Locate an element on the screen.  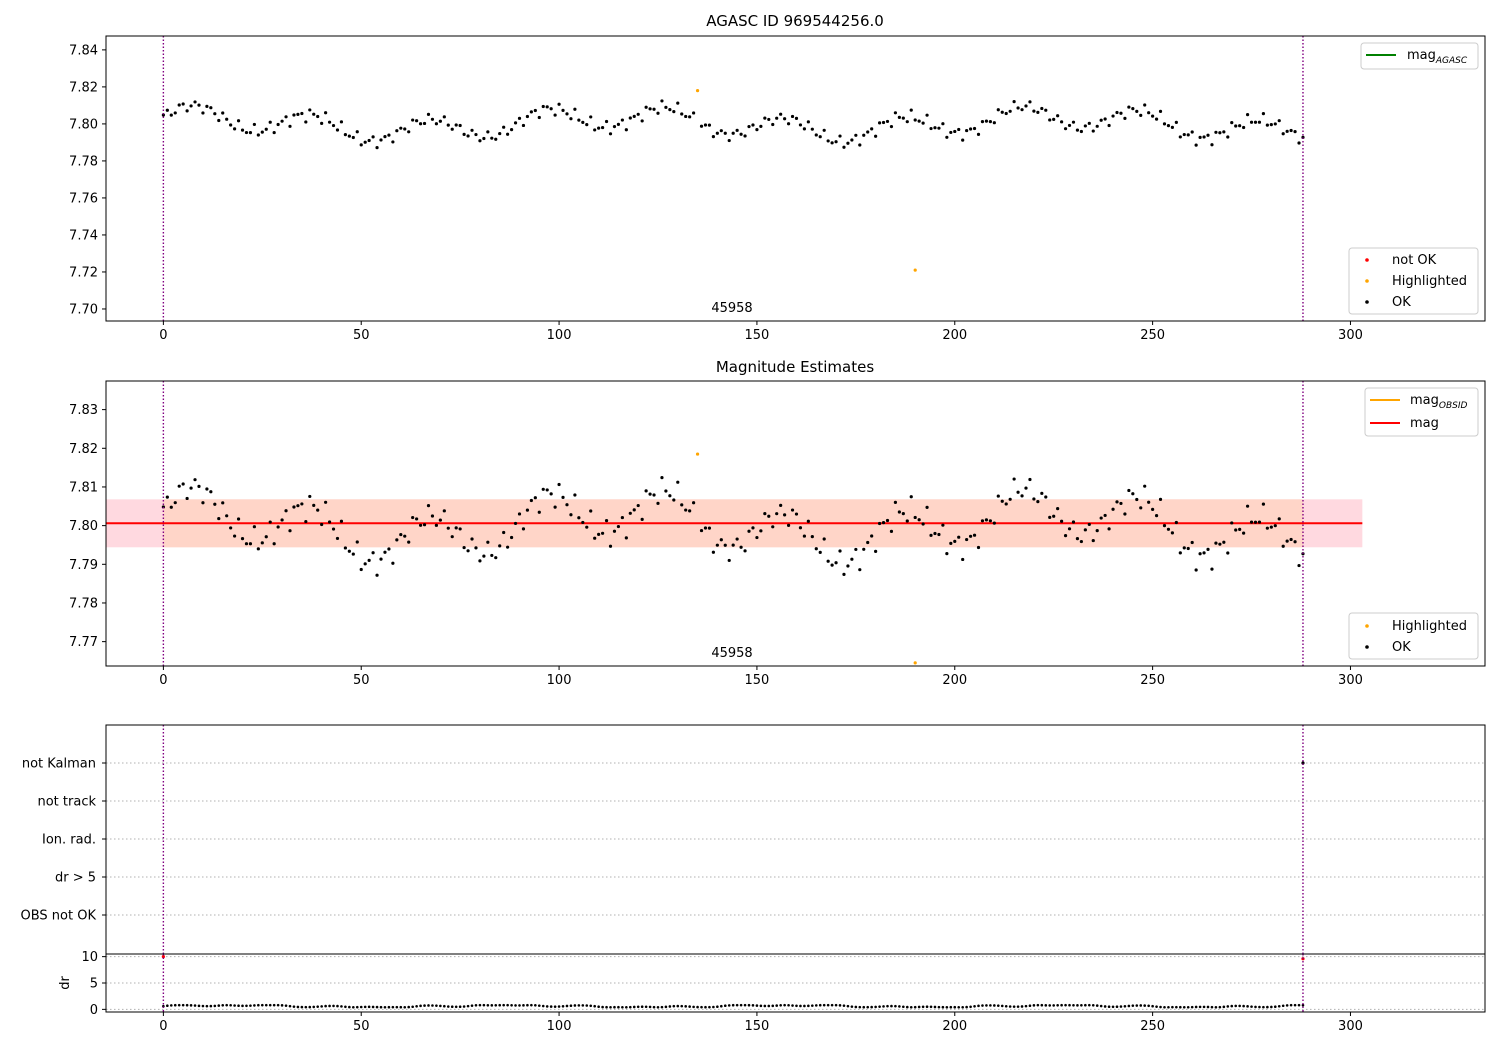
y-tick-label: 7.74 is located at coordinates (83, 235).